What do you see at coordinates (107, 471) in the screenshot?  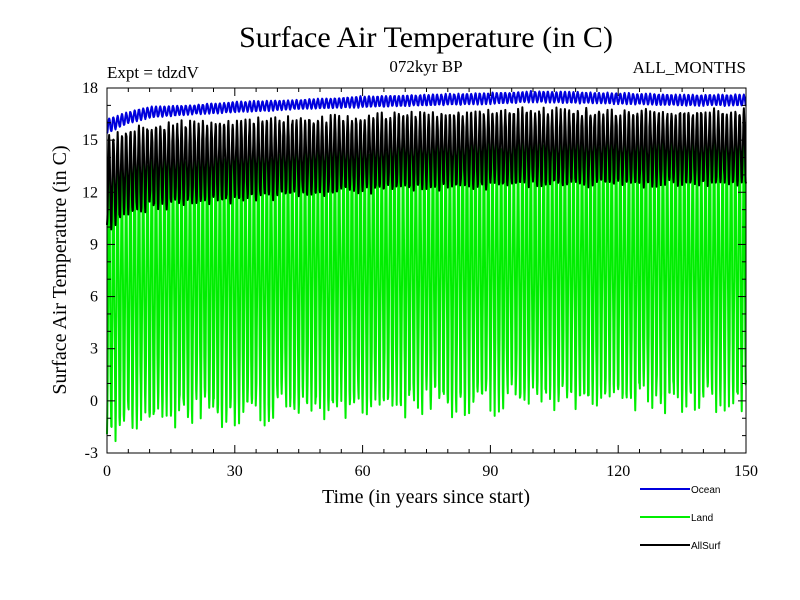 I see `x-tick-label: 0` at bounding box center [107, 471].